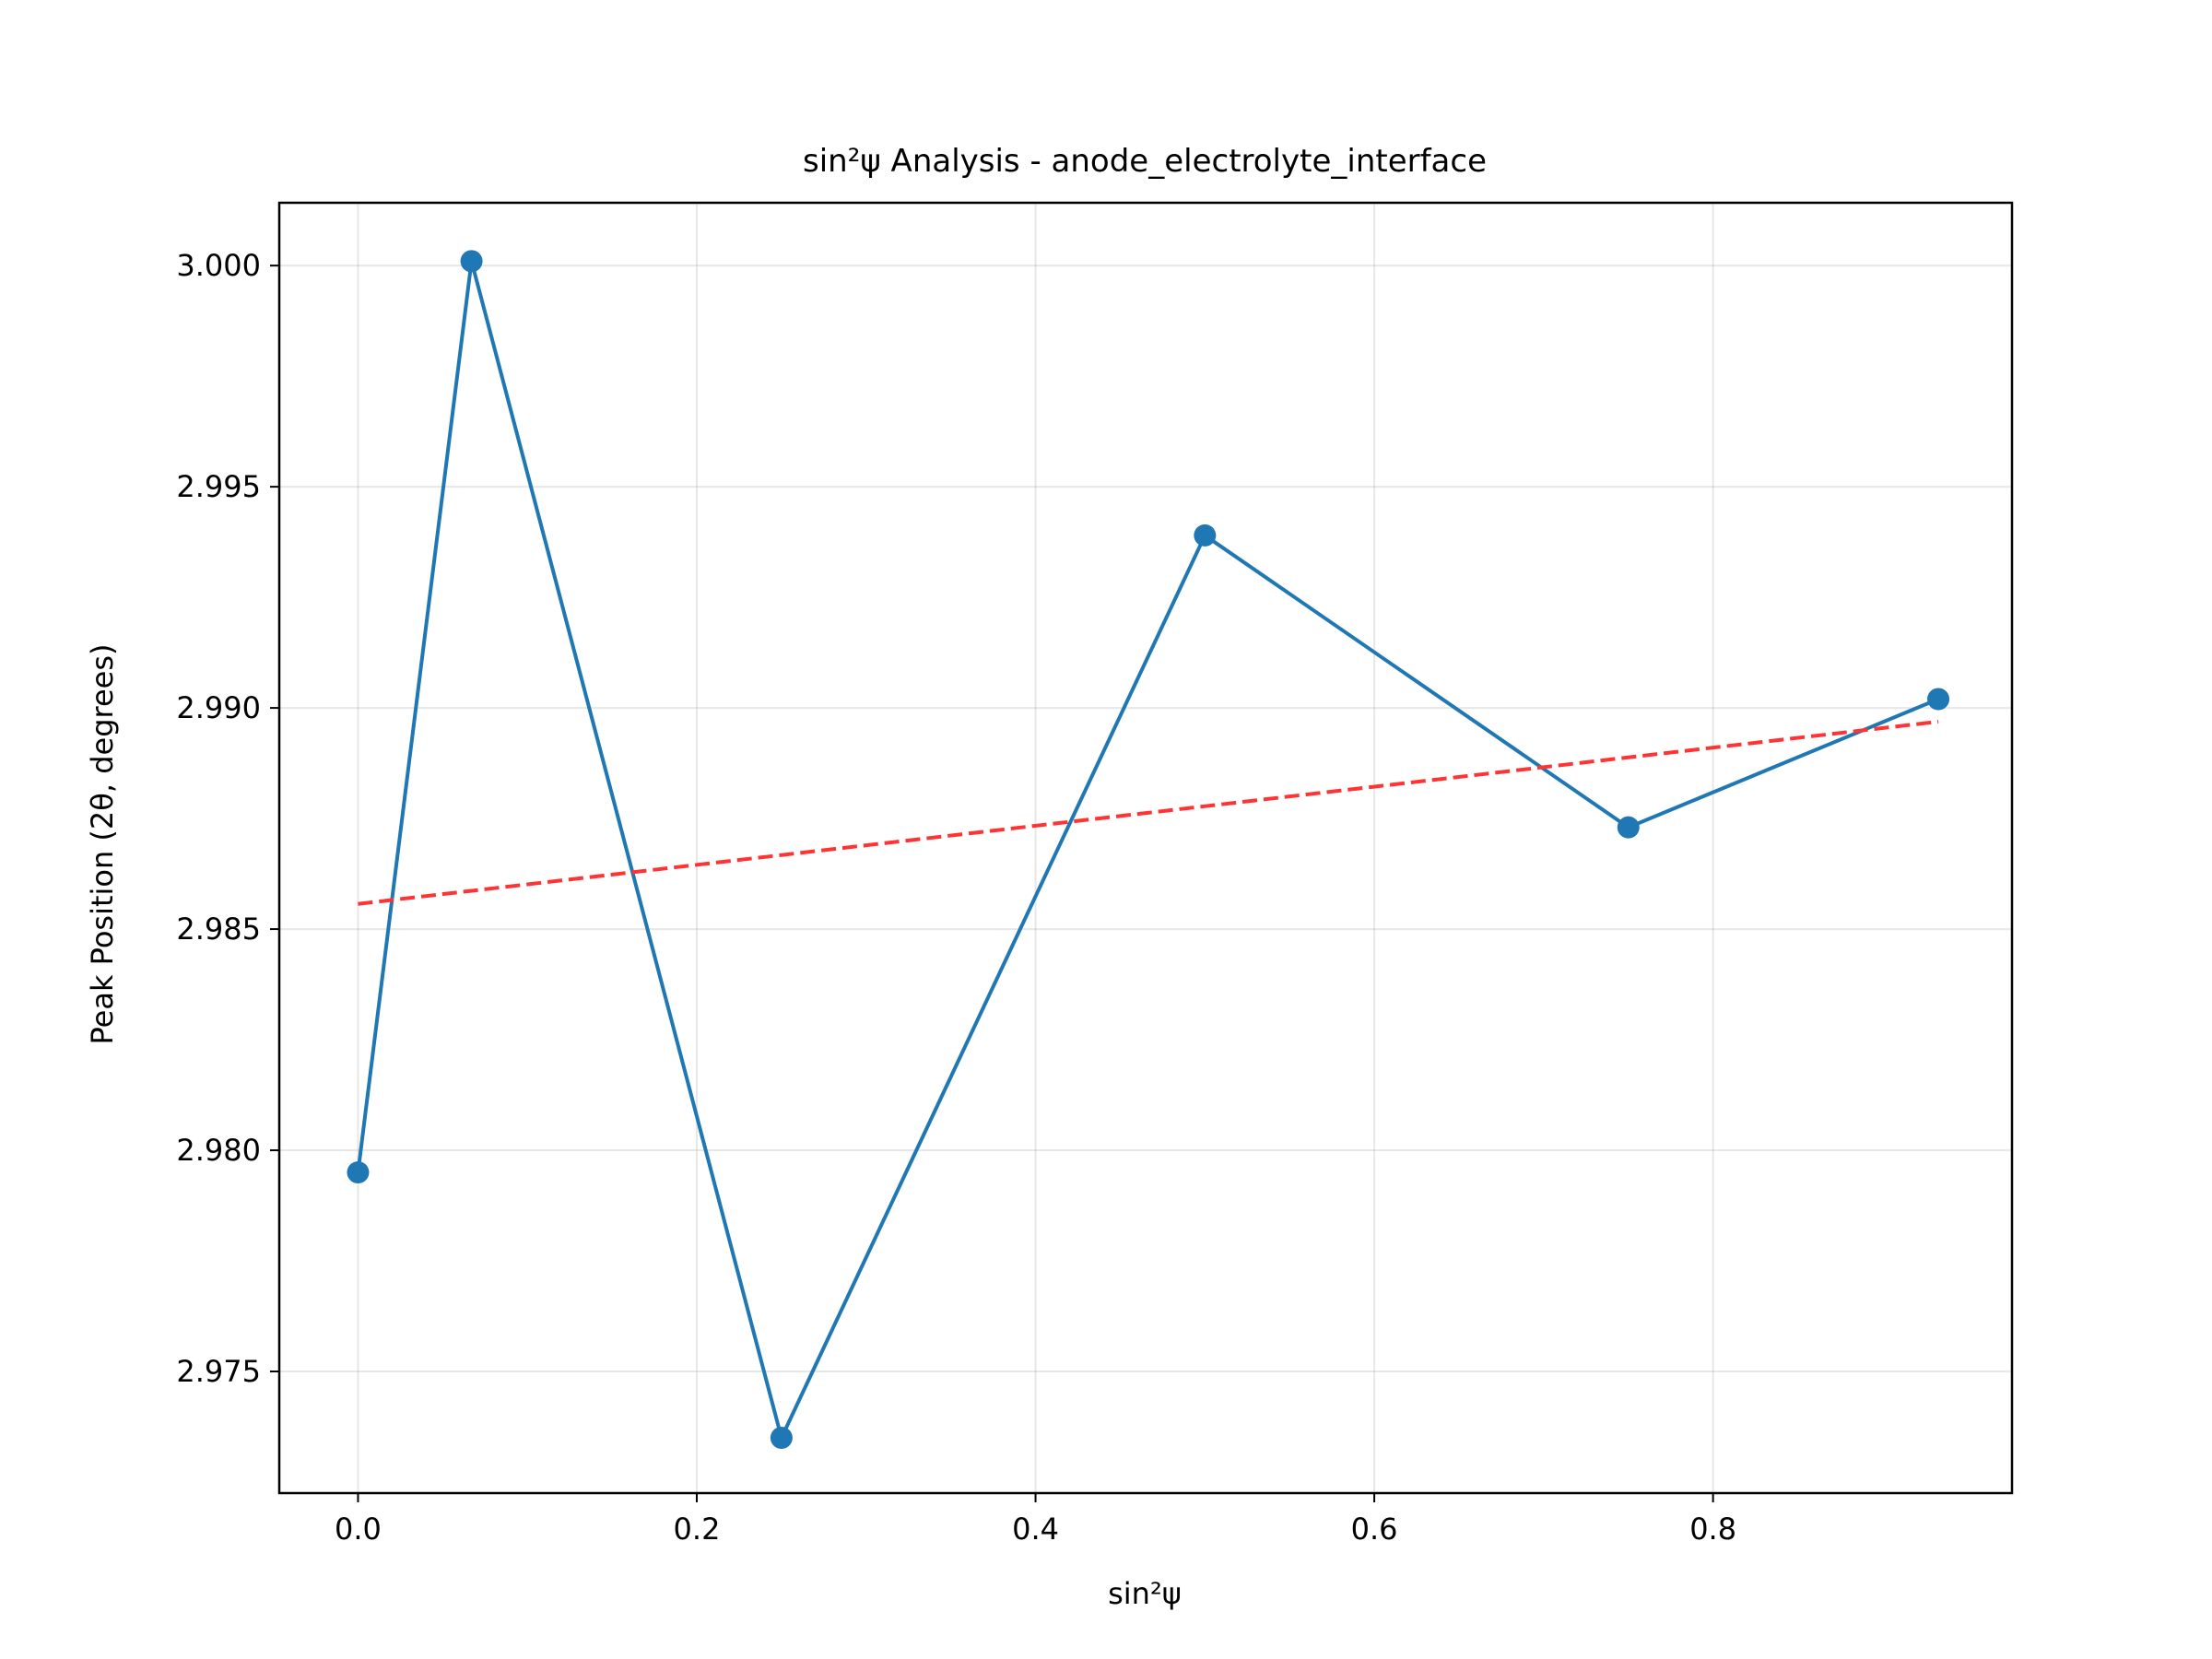 The height and width of the screenshot is (1659, 2212). What do you see at coordinates (218, 1150) in the screenshot?
I see `y-tick-label: 2.980` at bounding box center [218, 1150].